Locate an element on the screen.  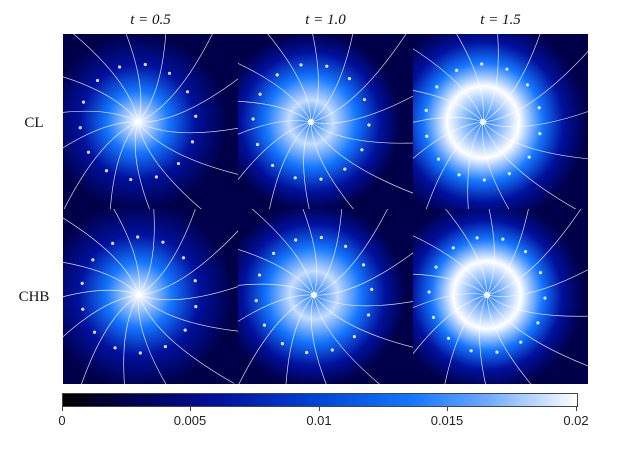
colorbar-tick-label: 0.01 is located at coordinates (319, 420).